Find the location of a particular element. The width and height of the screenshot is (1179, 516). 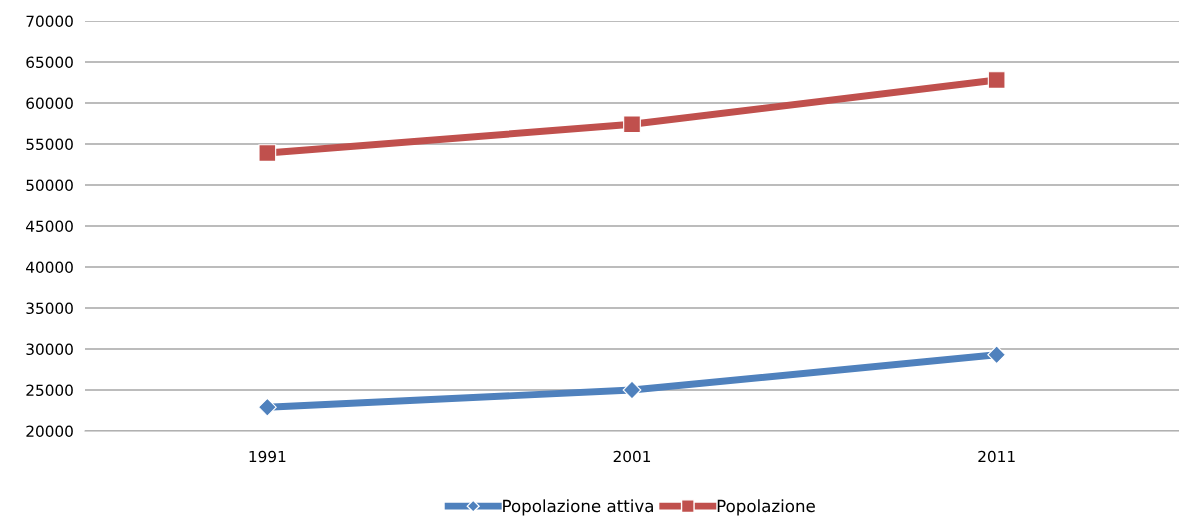

y-tick-label: 55000 is located at coordinates (49, 144).